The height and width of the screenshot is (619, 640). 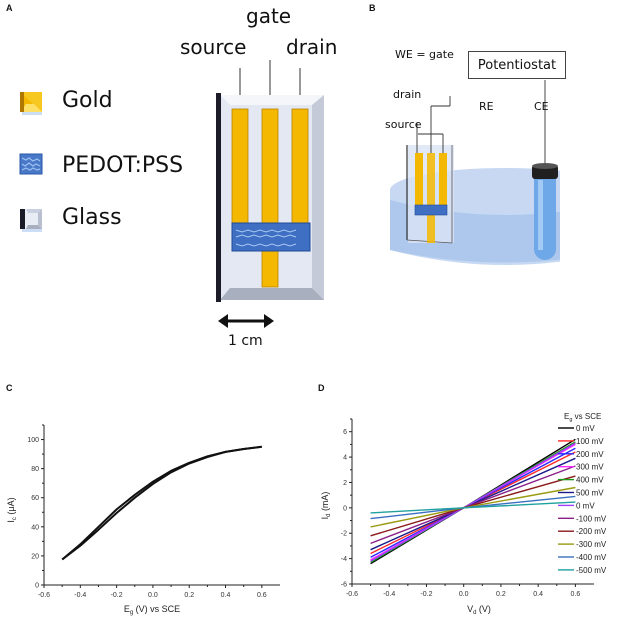 What do you see at coordinates (464, 594) in the screenshot?
I see `chart-d-x-tick-label: 0.0` at bounding box center [464, 594].